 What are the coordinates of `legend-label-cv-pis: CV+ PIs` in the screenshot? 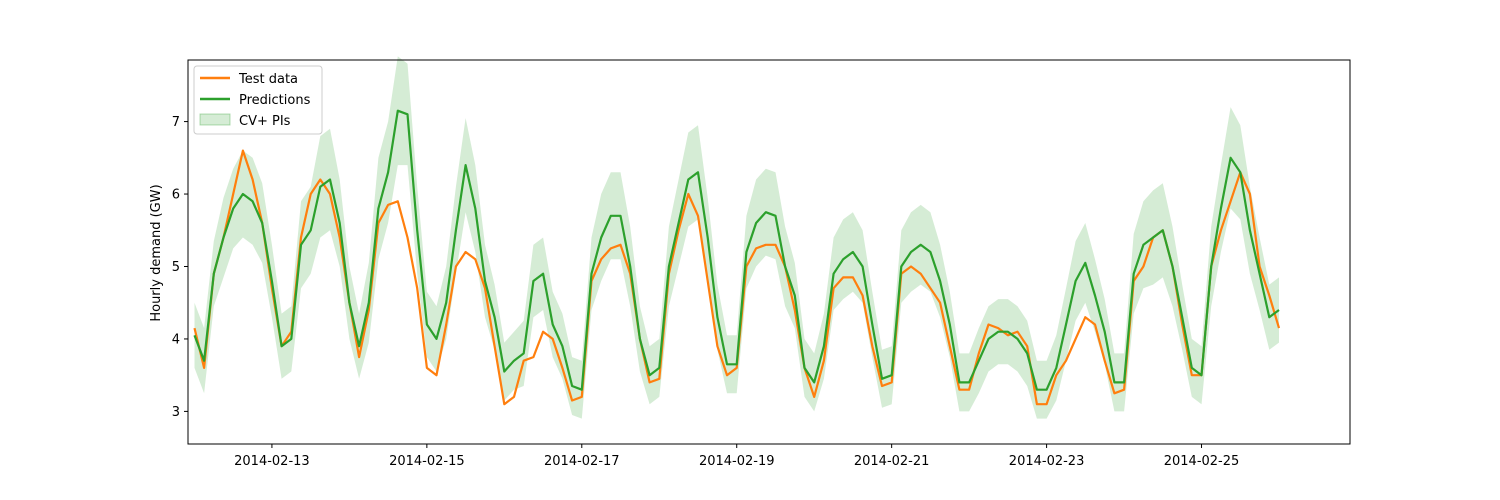 It's located at (265, 121).